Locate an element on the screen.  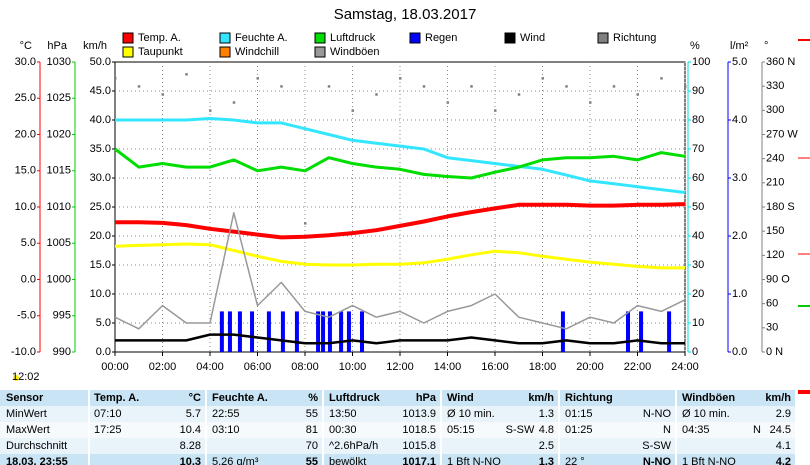
y-tick-label: 50.0 is located at coordinates (100, 62).